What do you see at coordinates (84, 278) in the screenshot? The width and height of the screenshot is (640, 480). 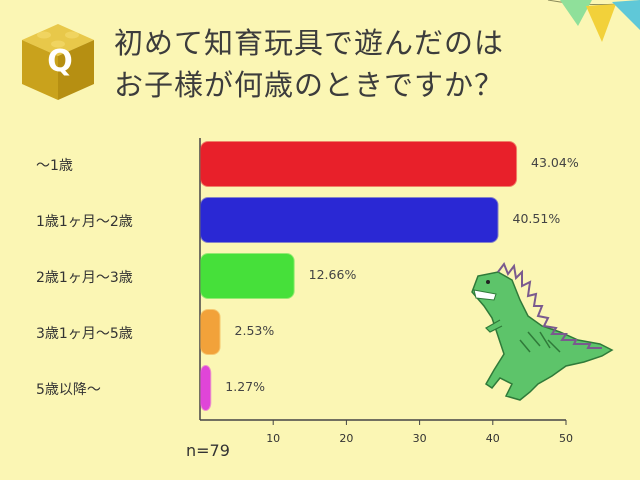 I see `category-label: 2歳1ヶ月～3歳` at bounding box center [84, 278].